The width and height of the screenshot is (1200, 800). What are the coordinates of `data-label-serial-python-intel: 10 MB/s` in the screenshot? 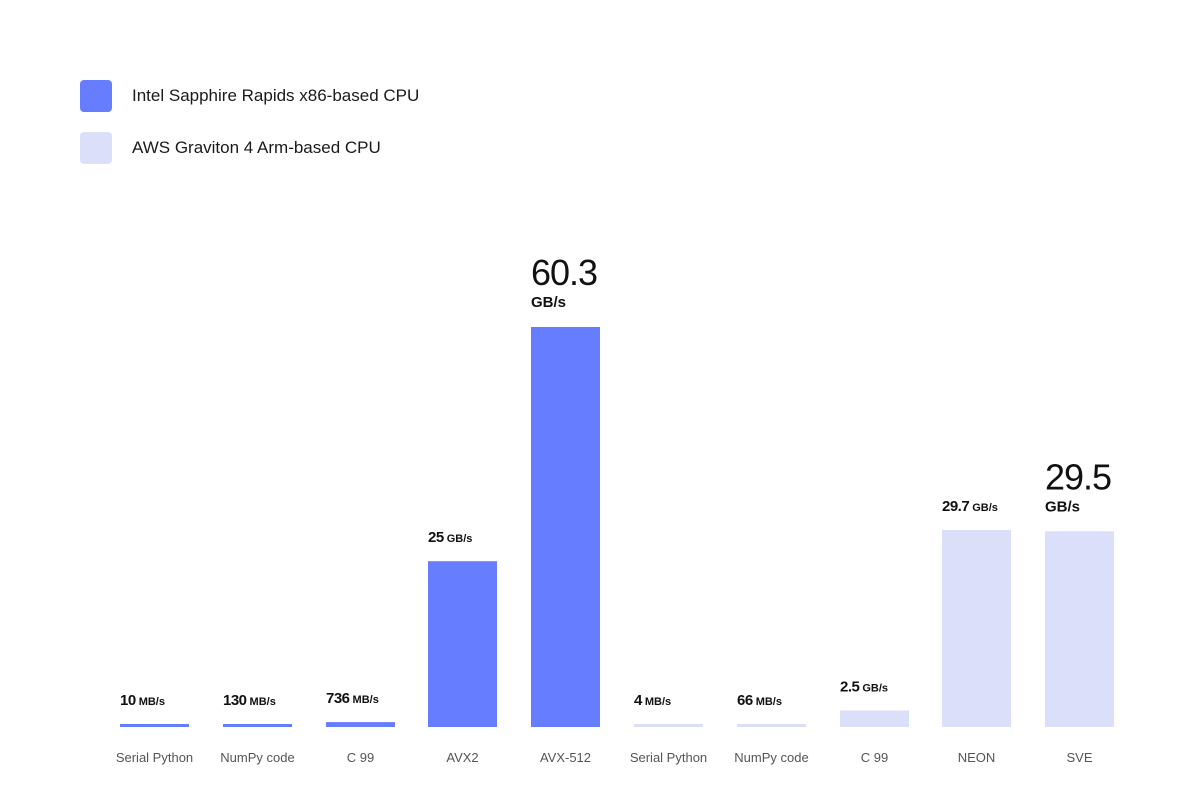 It's located at (142, 700).